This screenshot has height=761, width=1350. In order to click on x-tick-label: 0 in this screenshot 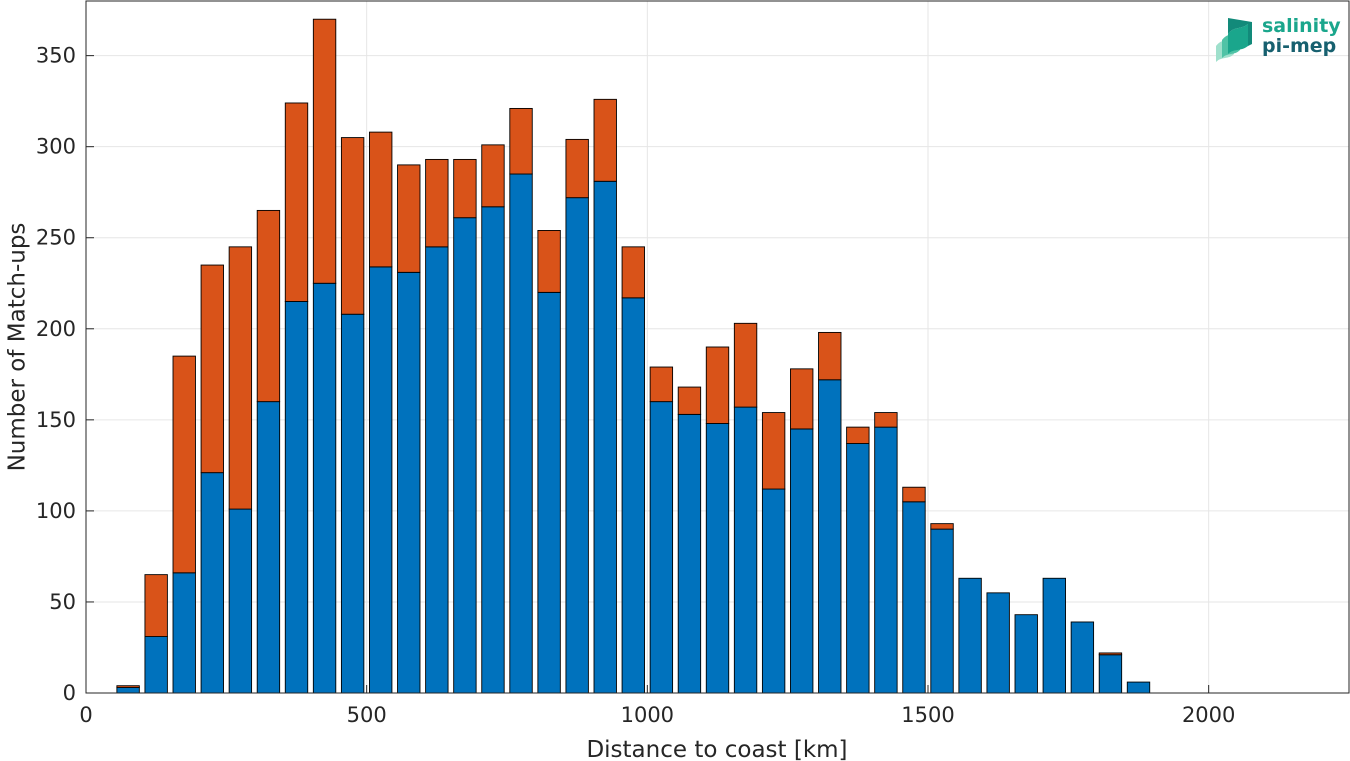, I will do `click(85, 715)`.